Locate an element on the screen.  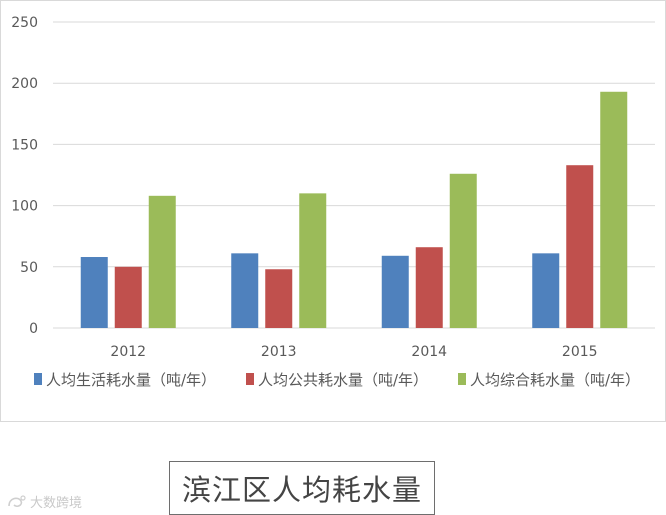
legend-item-label: 人均公共耗水量（吨/年） is located at coordinates (343, 380).